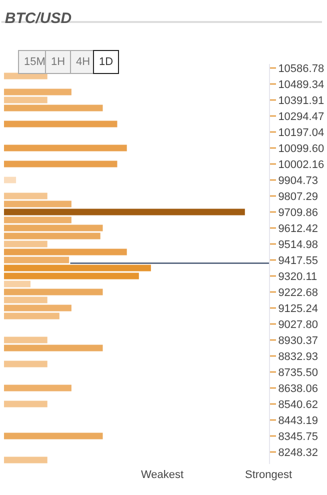 The image size is (327, 495). Describe the element at coordinates (298, 244) in the screenshot. I see `y-tick-label: 9514.98` at that location.